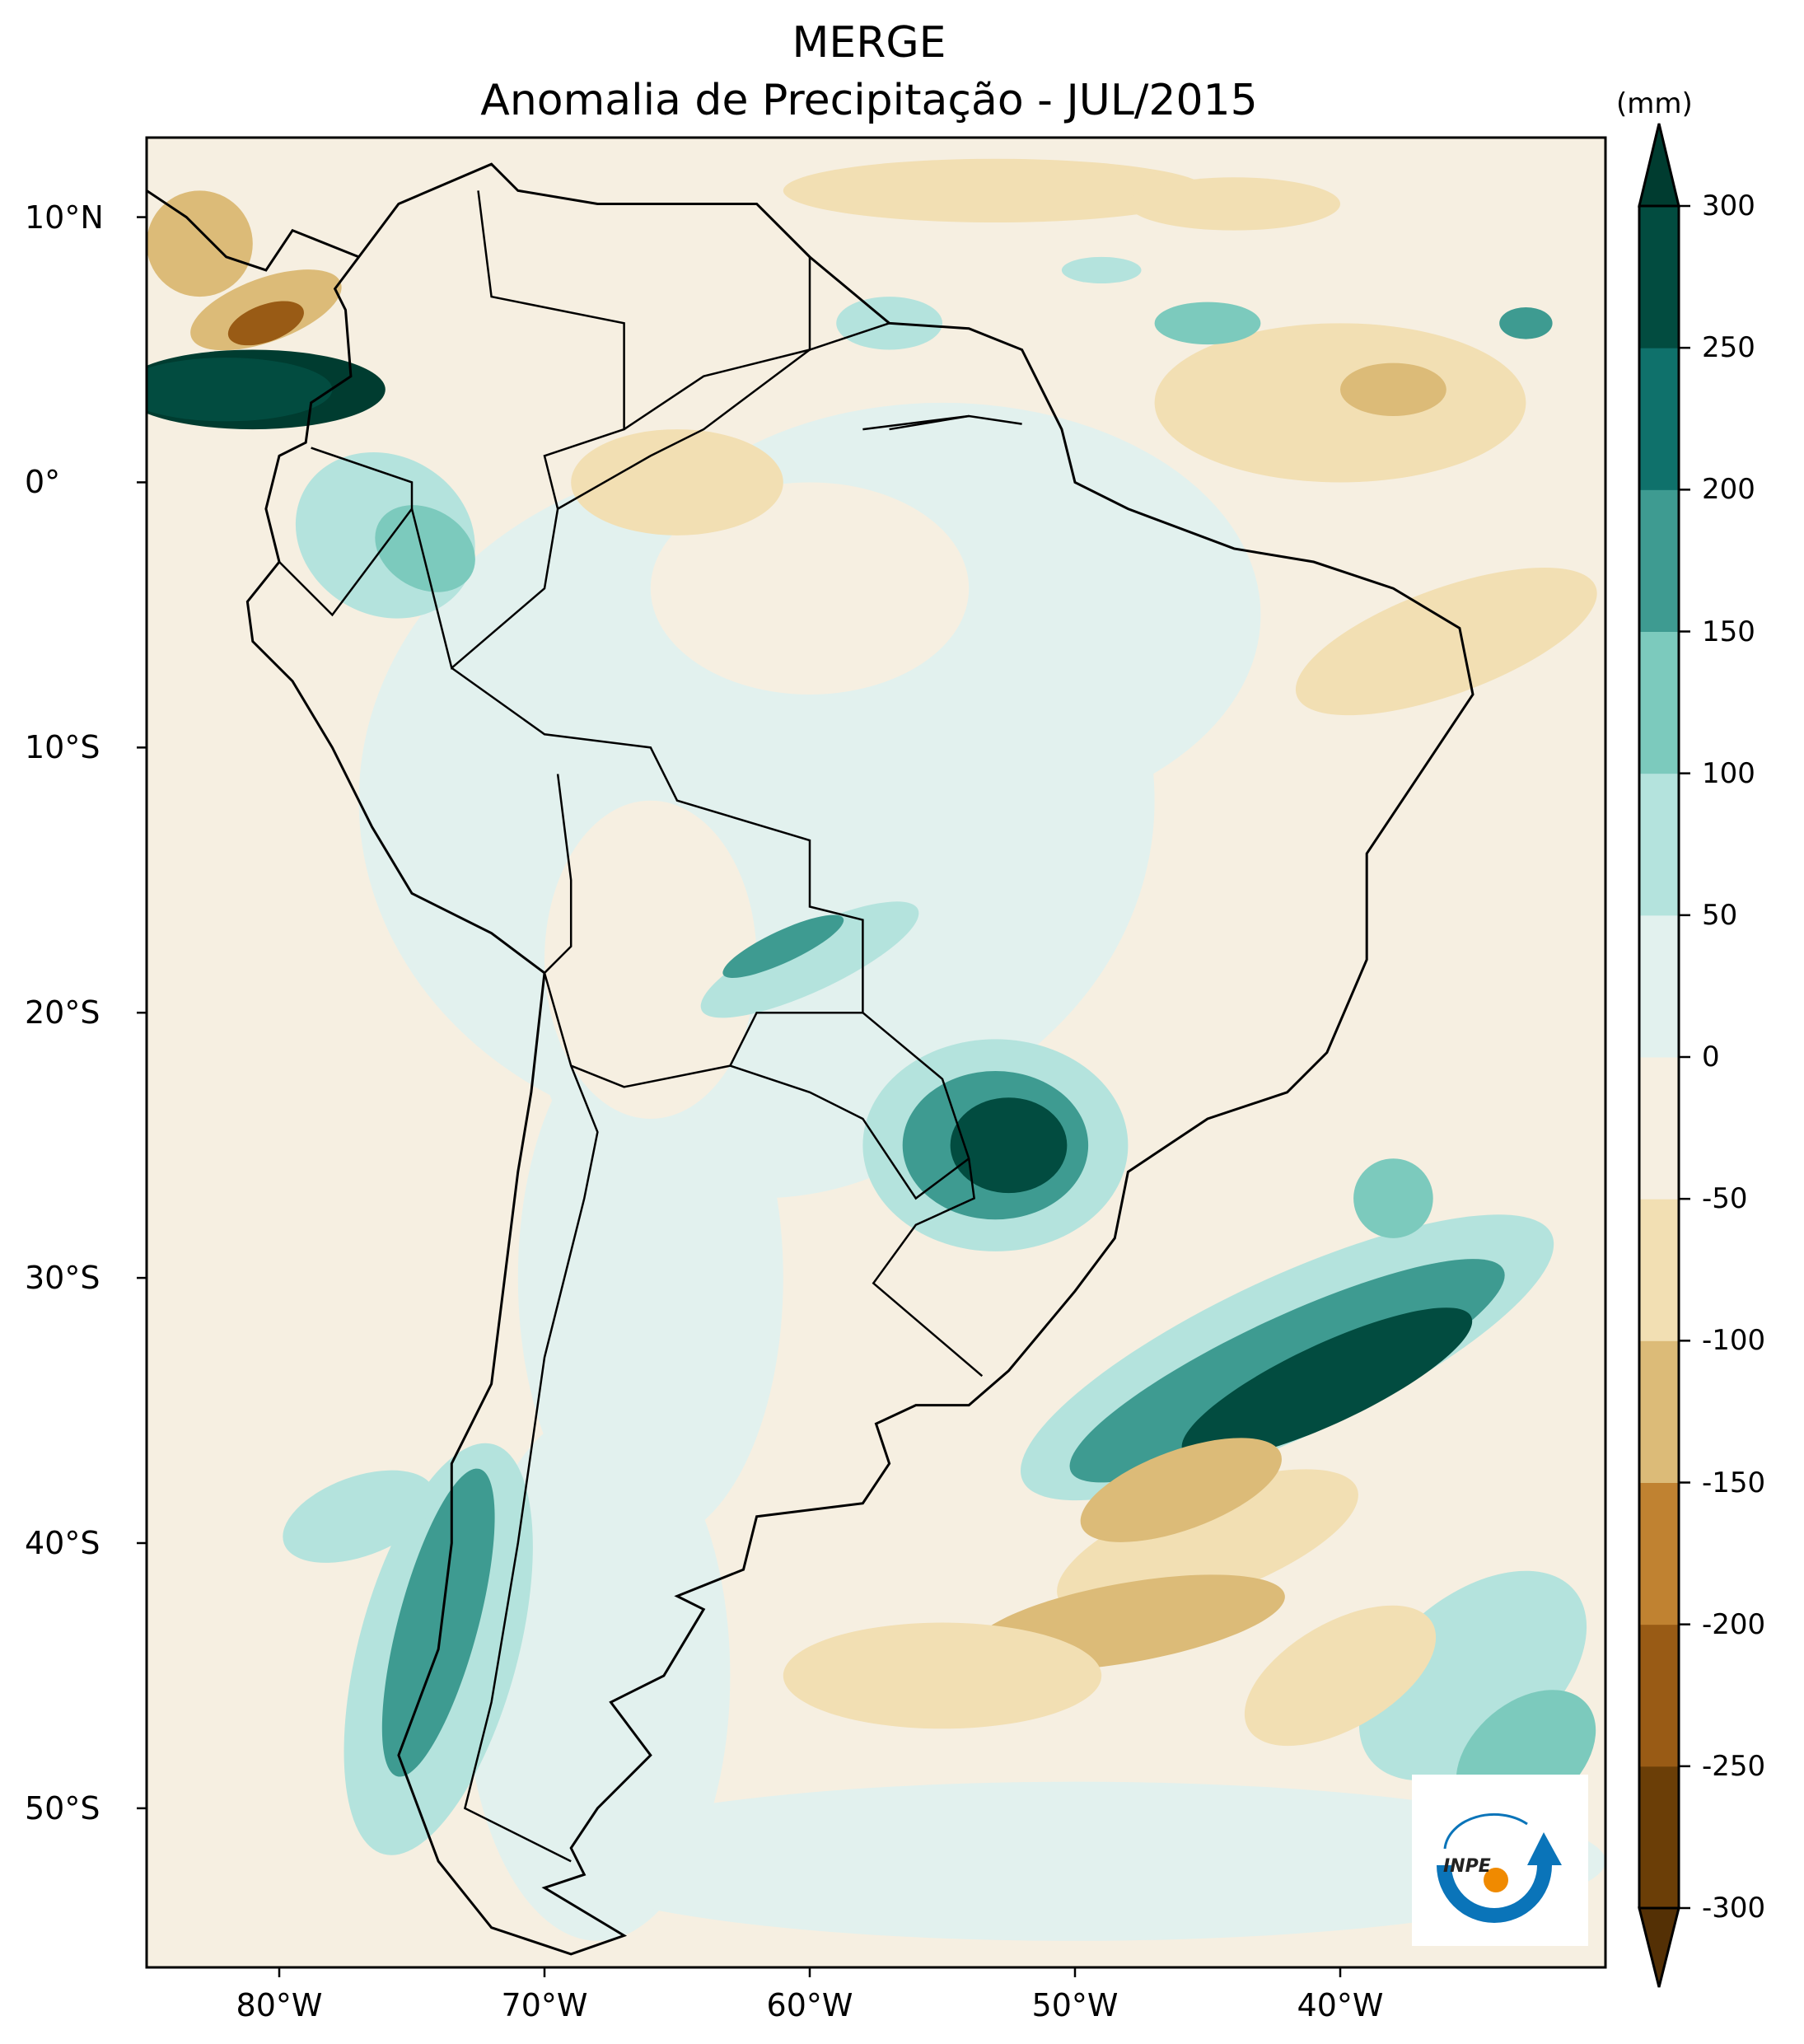 This screenshot has width=1804, height=2044. I want to click on colorbar-tick-label: 50, so click(1720, 915).